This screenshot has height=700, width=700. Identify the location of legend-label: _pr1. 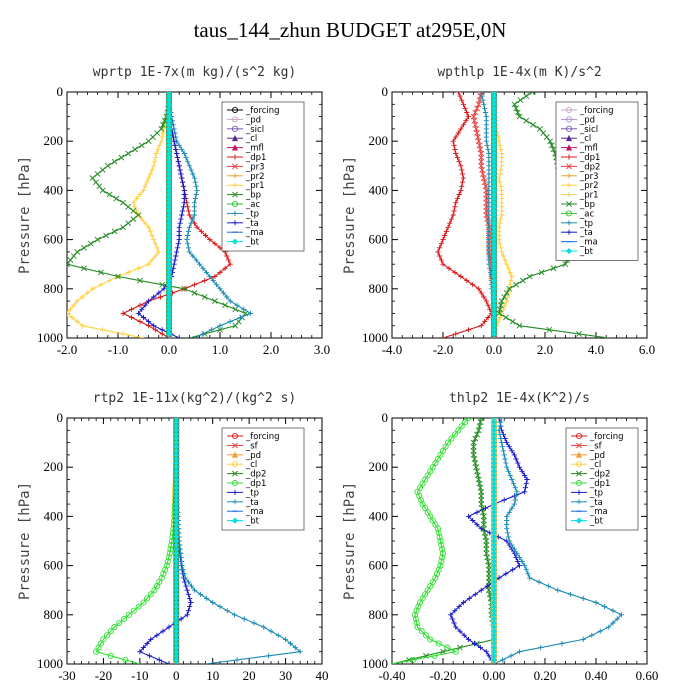
(255, 186).